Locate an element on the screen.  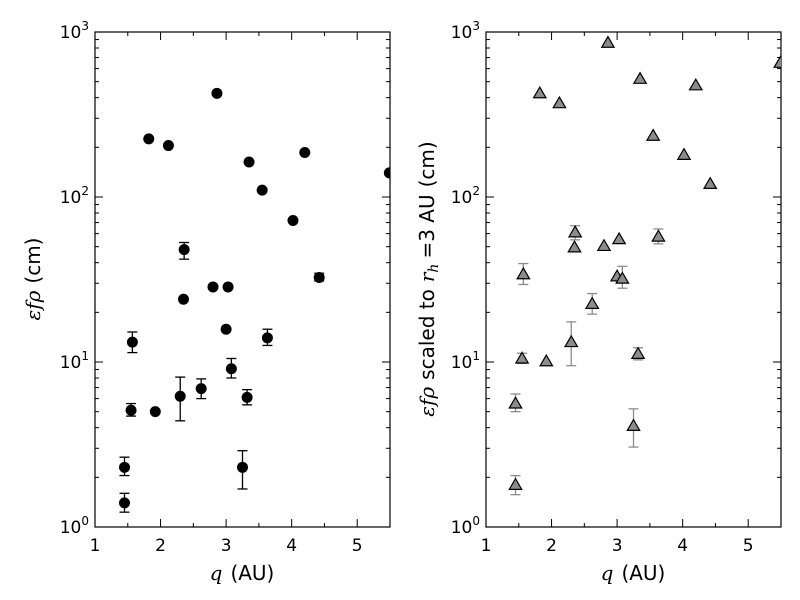
left-x-tick-label: 1 is located at coordinates (95, 546).